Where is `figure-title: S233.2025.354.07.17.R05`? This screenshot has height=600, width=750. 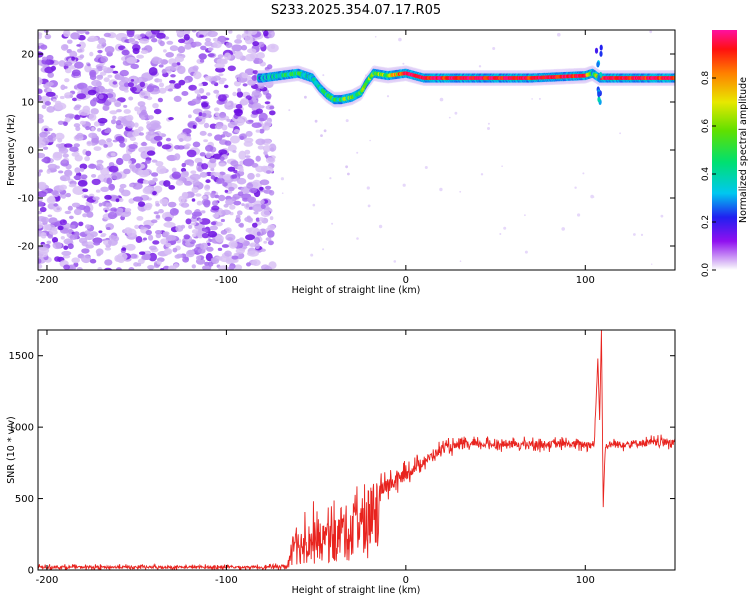 figure-title: S233.2025.354.07.17.R05 is located at coordinates (356, 10).